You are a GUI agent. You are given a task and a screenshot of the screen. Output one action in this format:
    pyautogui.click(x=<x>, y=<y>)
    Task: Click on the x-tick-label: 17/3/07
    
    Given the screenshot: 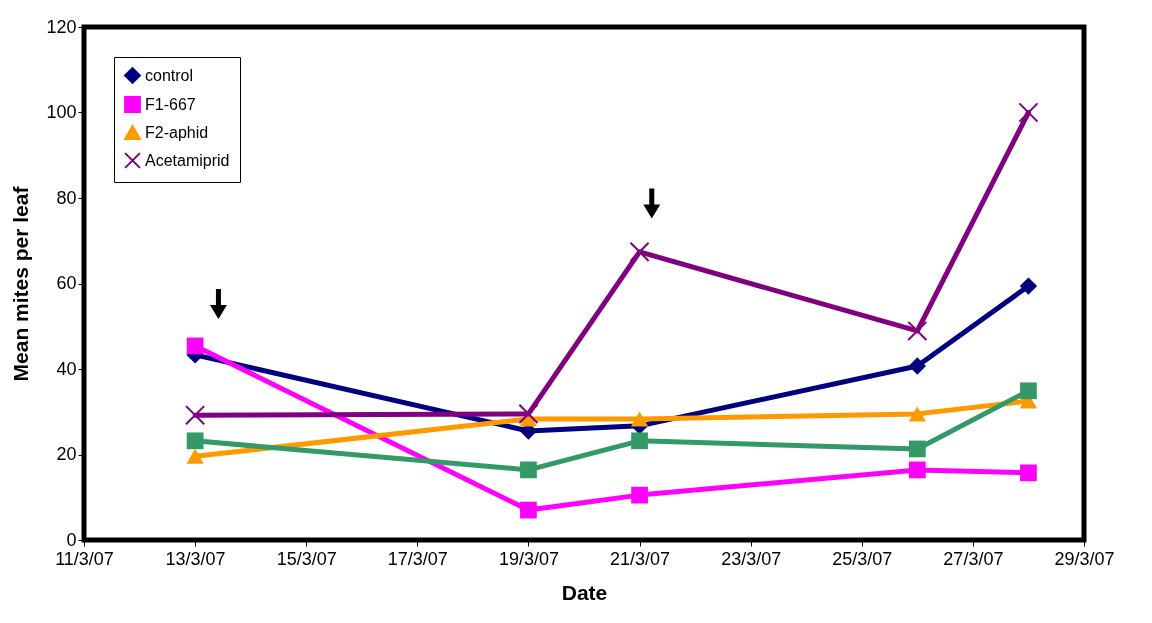 What is the action you would take?
    pyautogui.click(x=417, y=558)
    